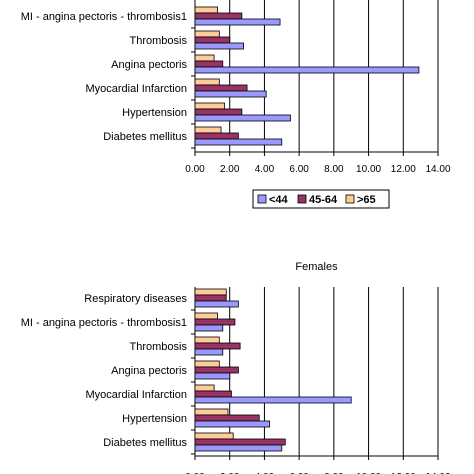 This screenshot has width=474, height=474. I want to click on legend-label: >65, so click(366, 200).